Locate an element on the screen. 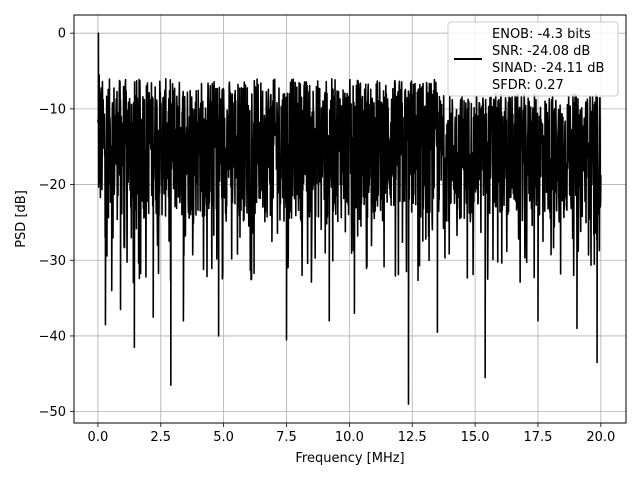 The width and height of the screenshot is (640, 480). y-tick-label: 0 is located at coordinates (62, 34).